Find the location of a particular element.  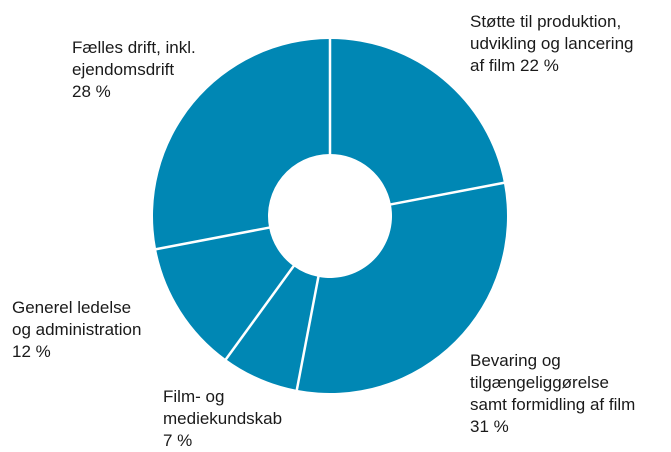

label-line: mediekundskab is located at coordinates (223, 418).